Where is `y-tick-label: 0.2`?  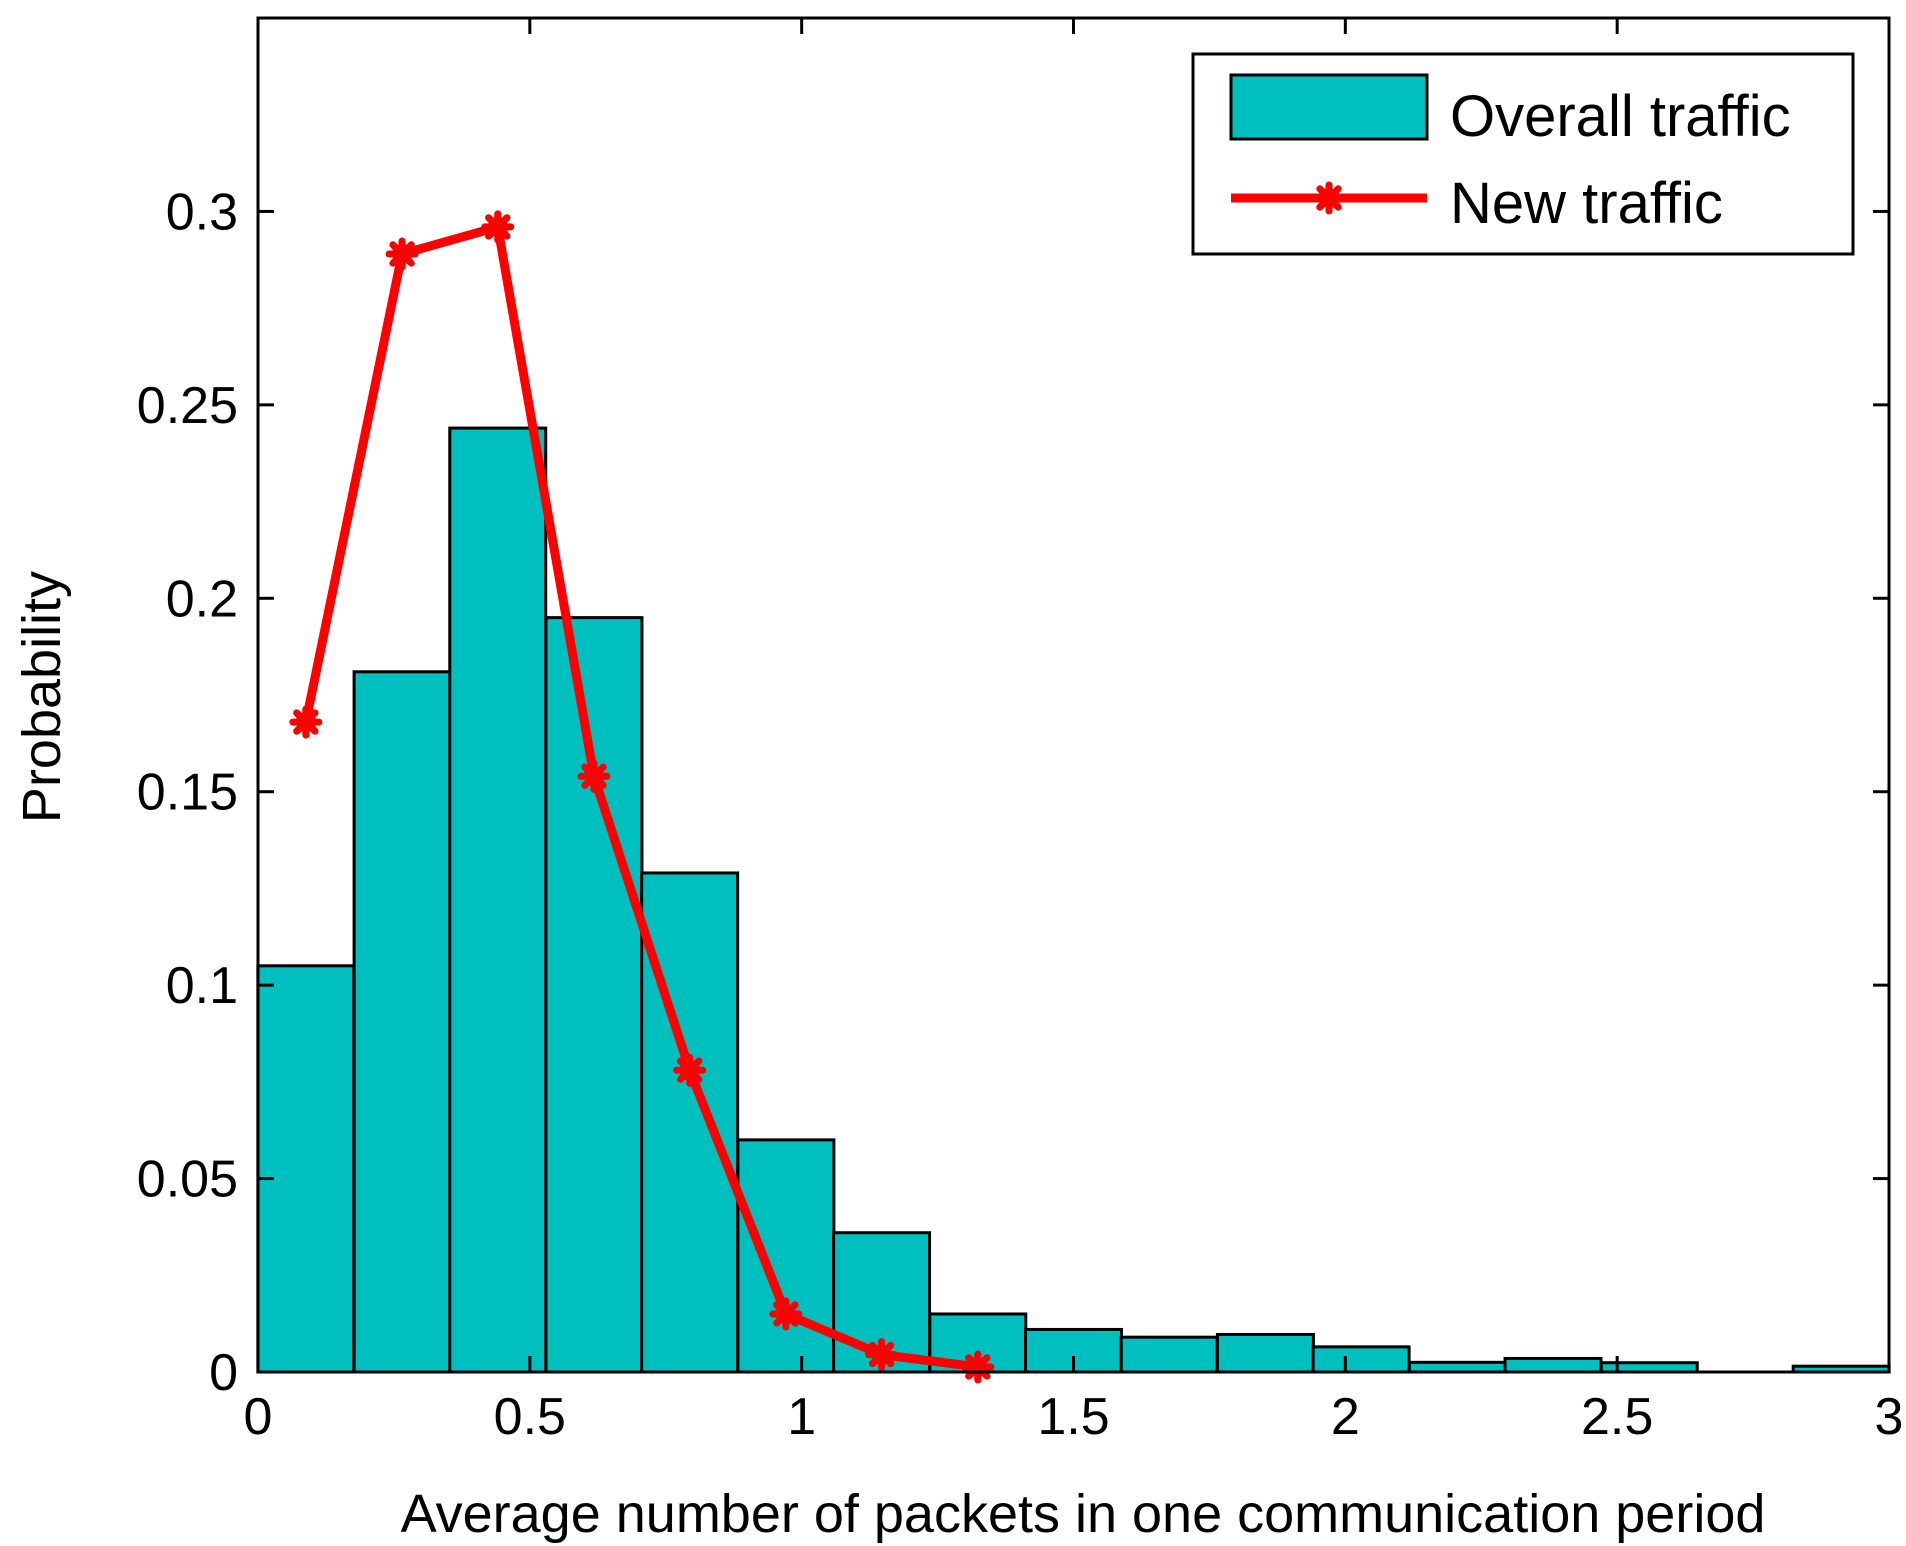 y-tick-label: 0.2 is located at coordinates (202, 599).